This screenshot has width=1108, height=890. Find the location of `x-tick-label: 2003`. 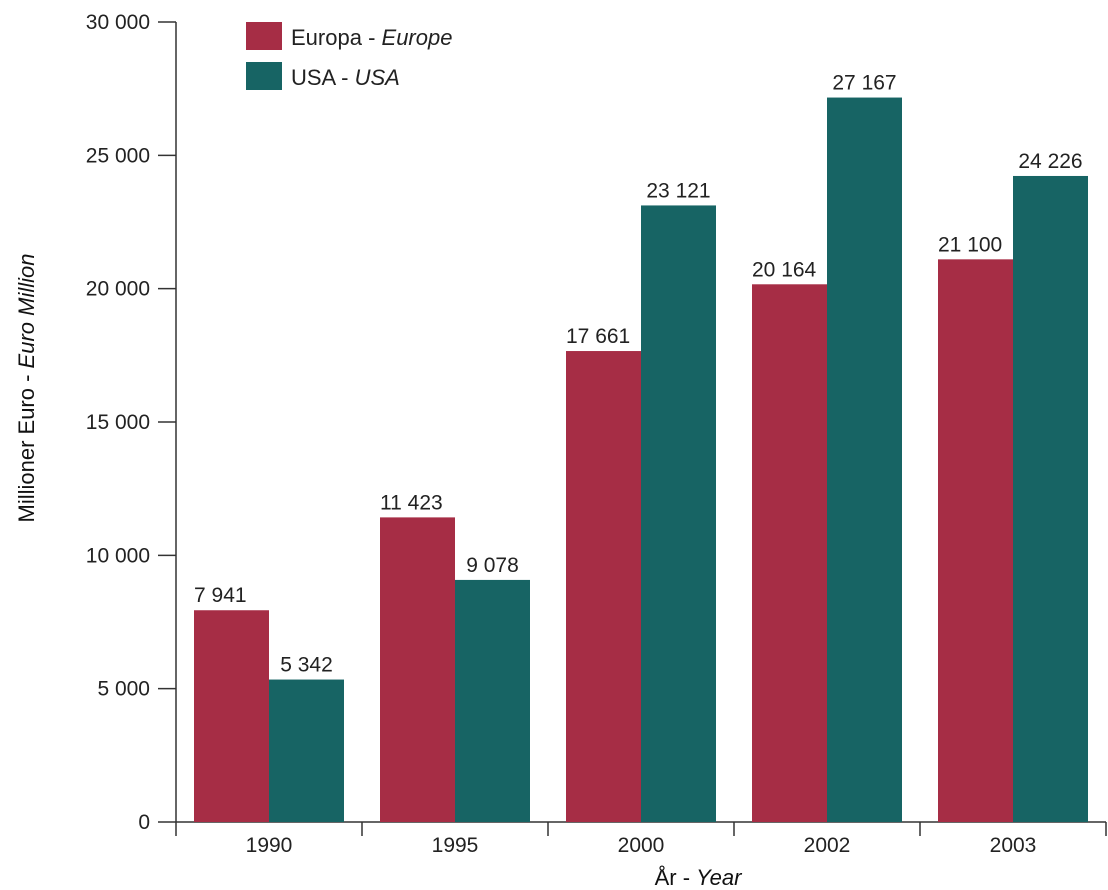

x-tick-label: 2003 is located at coordinates (1013, 845).